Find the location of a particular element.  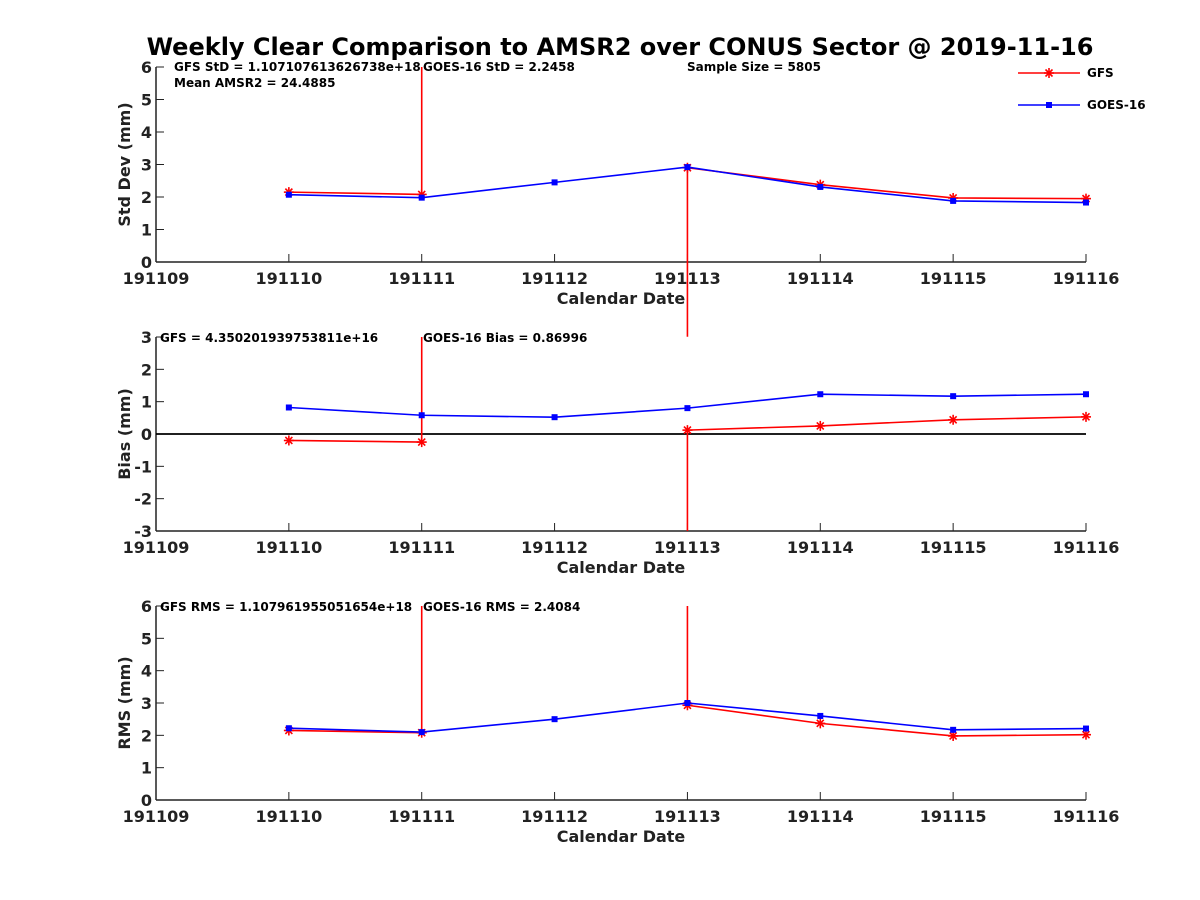

x-tick-label: 191110 is located at coordinates (288, 278).